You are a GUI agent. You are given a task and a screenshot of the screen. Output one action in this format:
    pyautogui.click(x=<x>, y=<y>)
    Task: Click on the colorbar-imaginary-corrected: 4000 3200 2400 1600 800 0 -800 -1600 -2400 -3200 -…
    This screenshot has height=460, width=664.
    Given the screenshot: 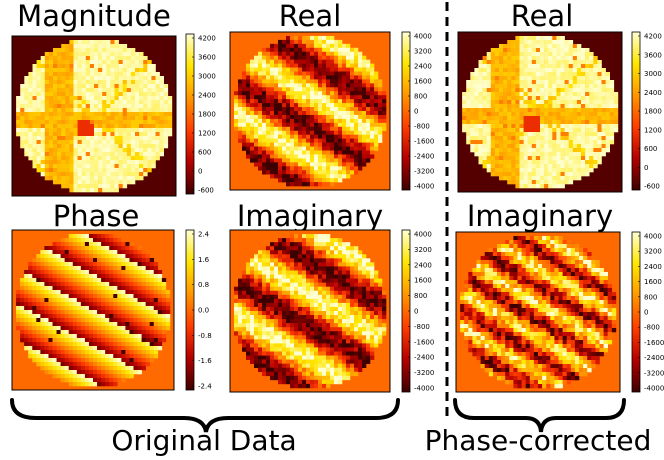 What is the action you would take?
    pyautogui.click(x=647, y=312)
    